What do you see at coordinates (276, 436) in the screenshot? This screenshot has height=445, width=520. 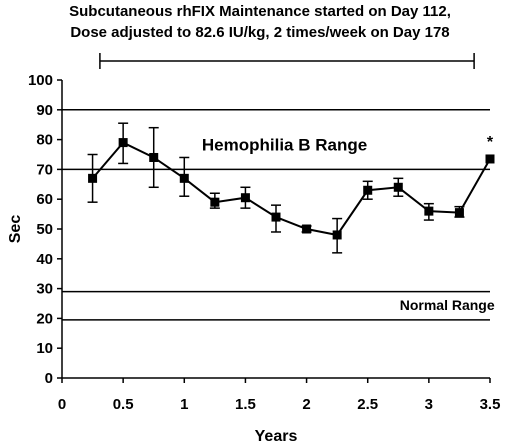 I see `x-axis-label: Years` at bounding box center [276, 436].